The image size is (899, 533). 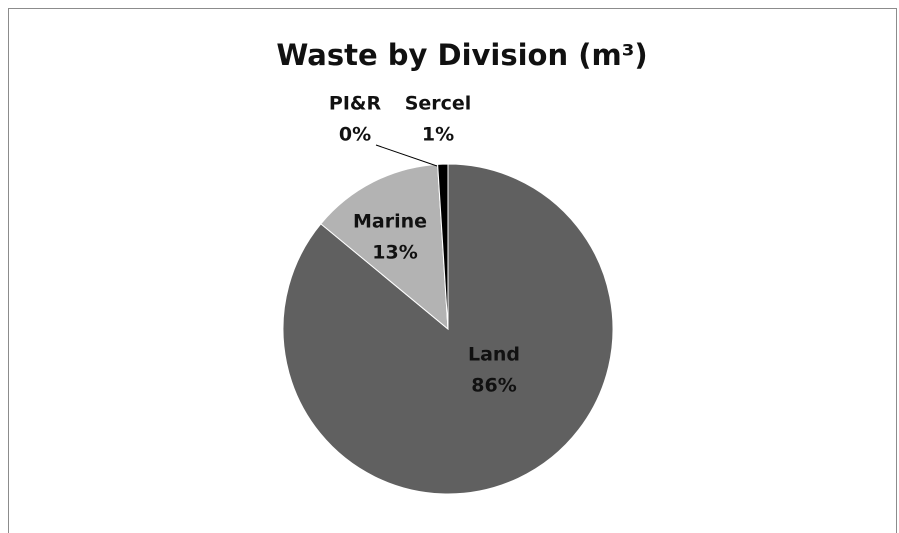 I want to click on slice-percent: 0%, so click(x=355, y=135).